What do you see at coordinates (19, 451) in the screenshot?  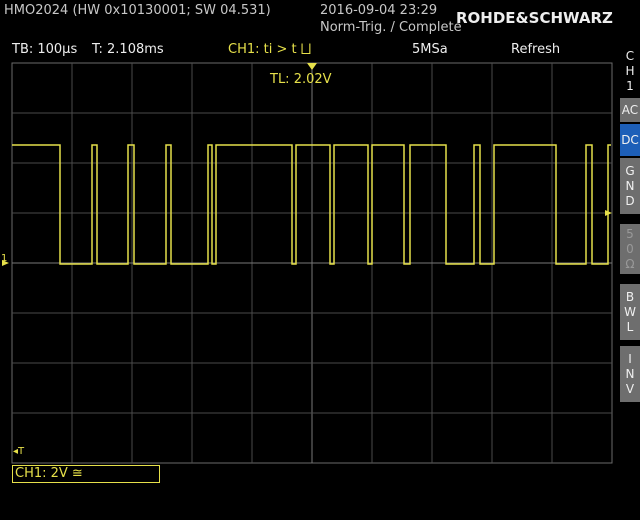 I see `trigger-label: ◂T` at bounding box center [19, 451].